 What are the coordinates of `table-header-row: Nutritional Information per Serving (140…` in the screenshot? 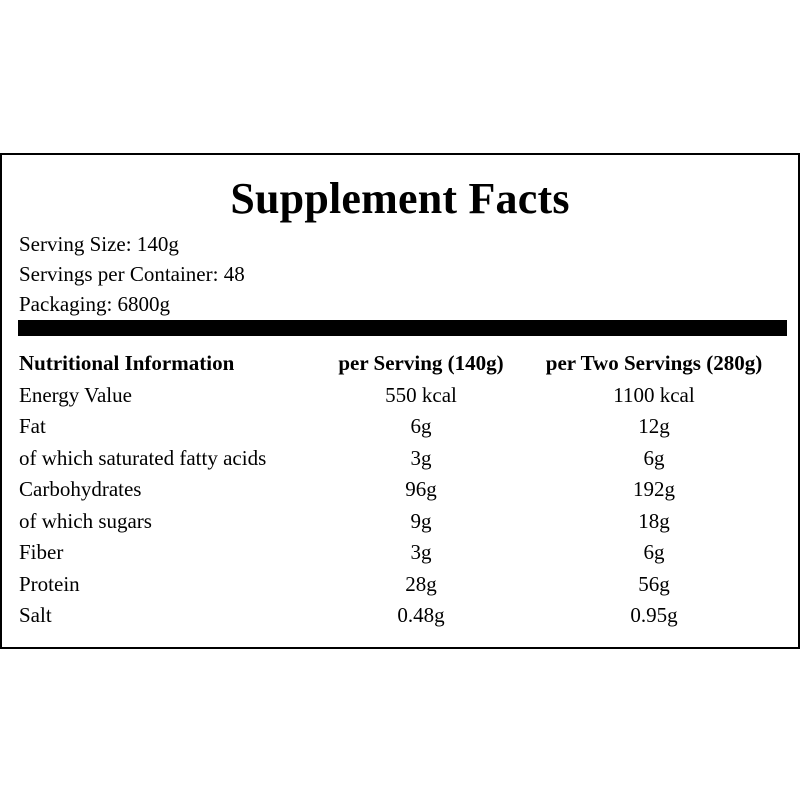 It's located at (403, 364).